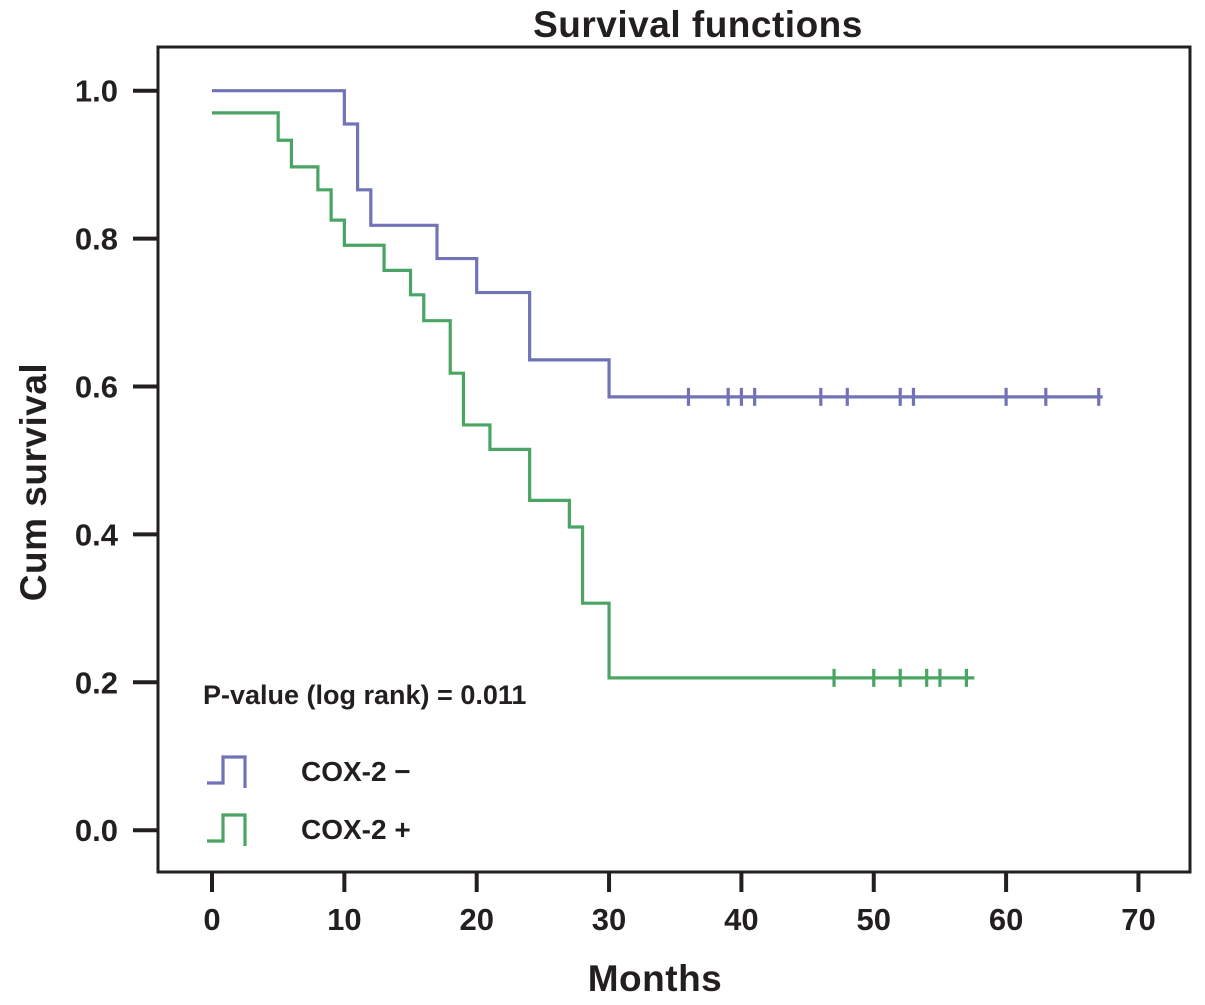 The image size is (1205, 1005). I want to click on y-tick-label: 0.0, so click(96, 830).